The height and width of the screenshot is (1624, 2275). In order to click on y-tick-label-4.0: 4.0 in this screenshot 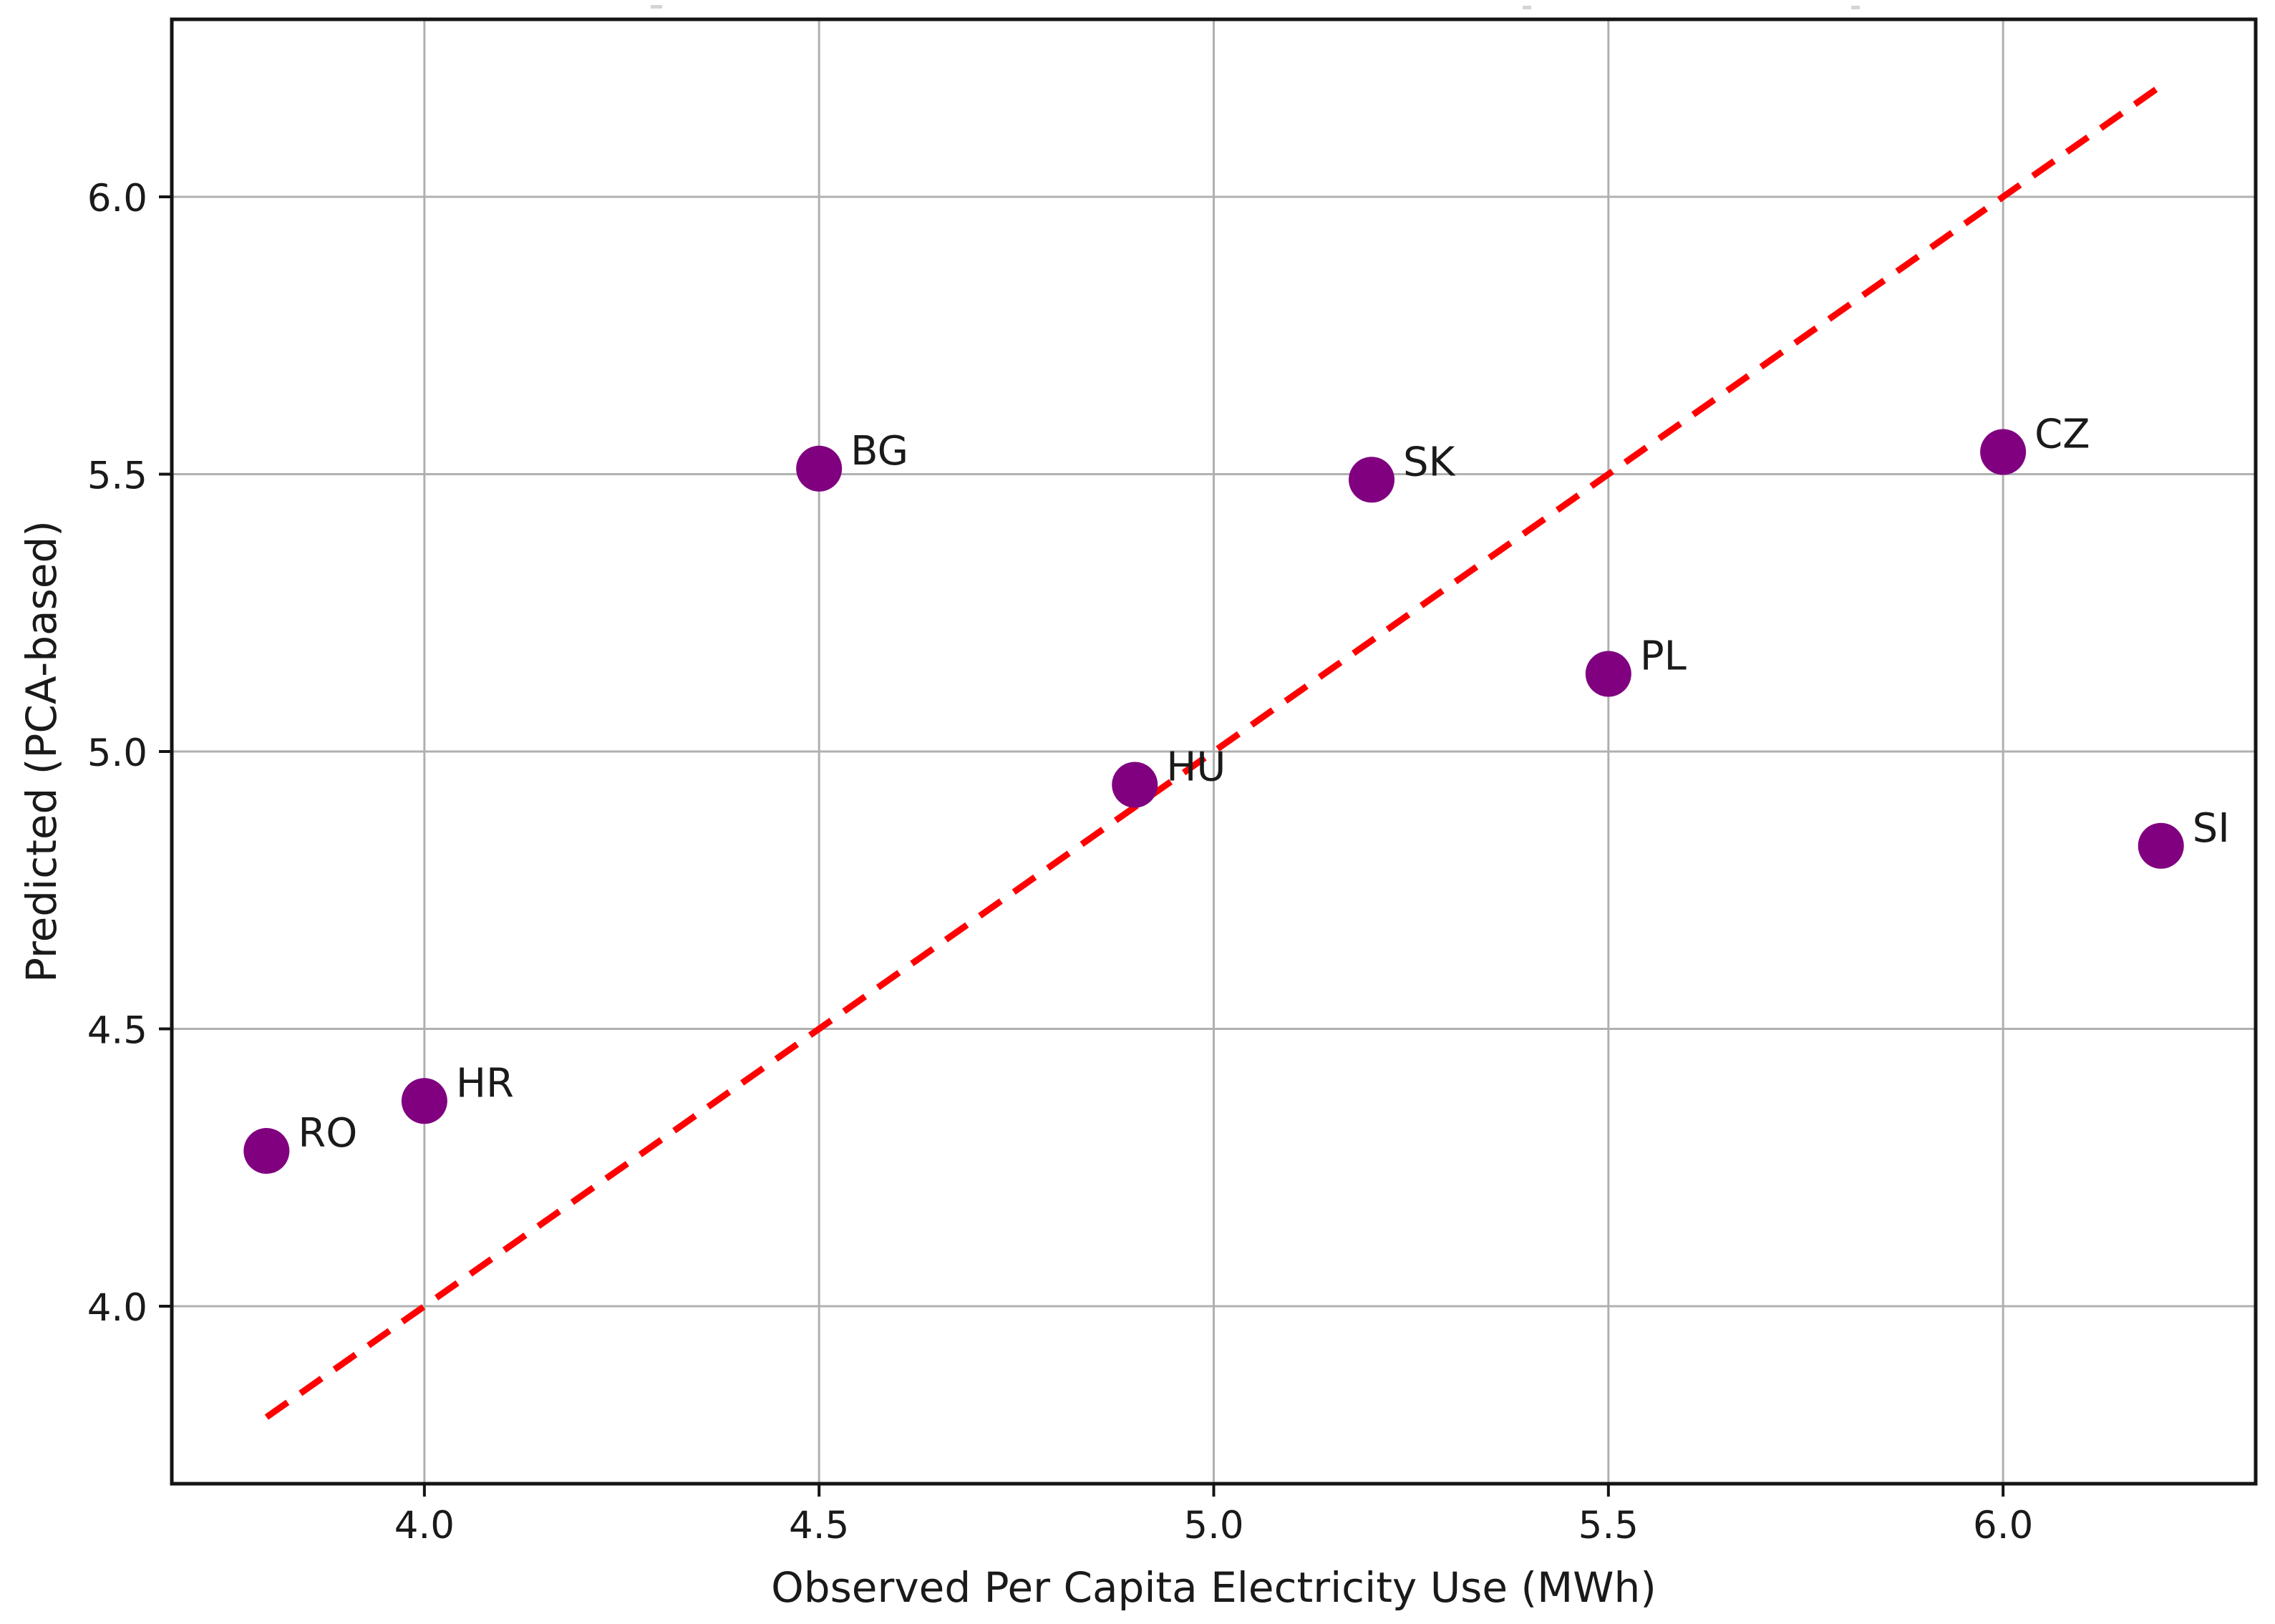, I will do `click(117, 1308)`.